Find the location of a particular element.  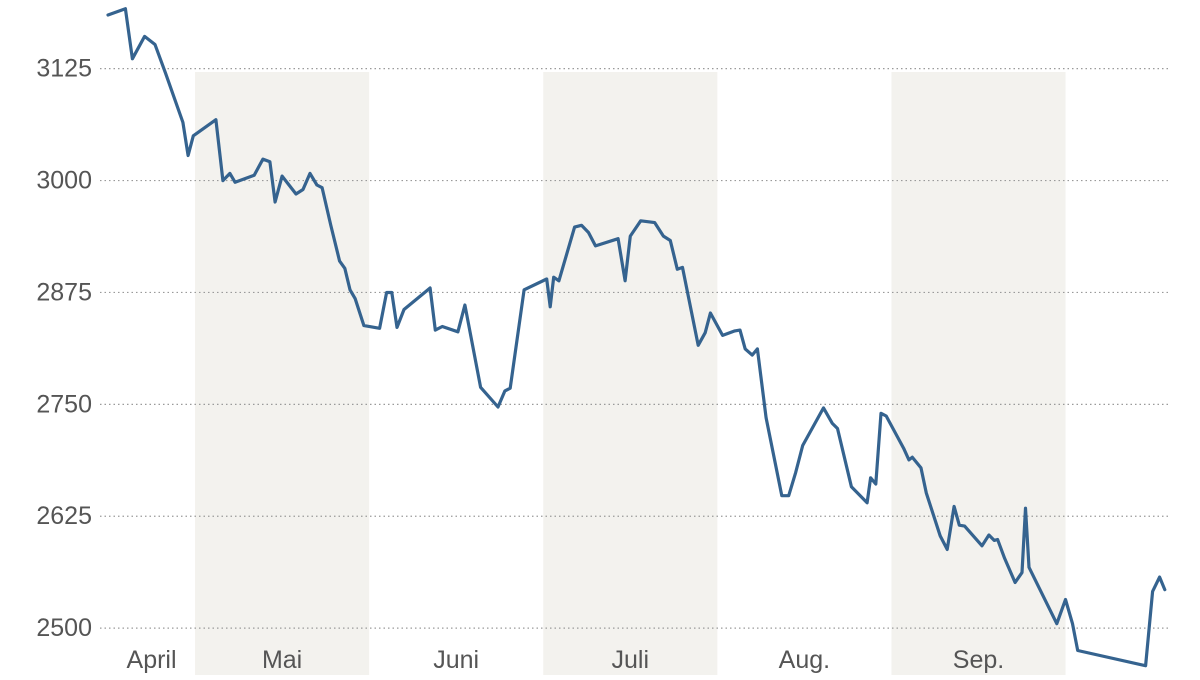

y-axis-tick-labels: 2500 2625 2750 2875 3000 3125 is located at coordinates (64, 348).